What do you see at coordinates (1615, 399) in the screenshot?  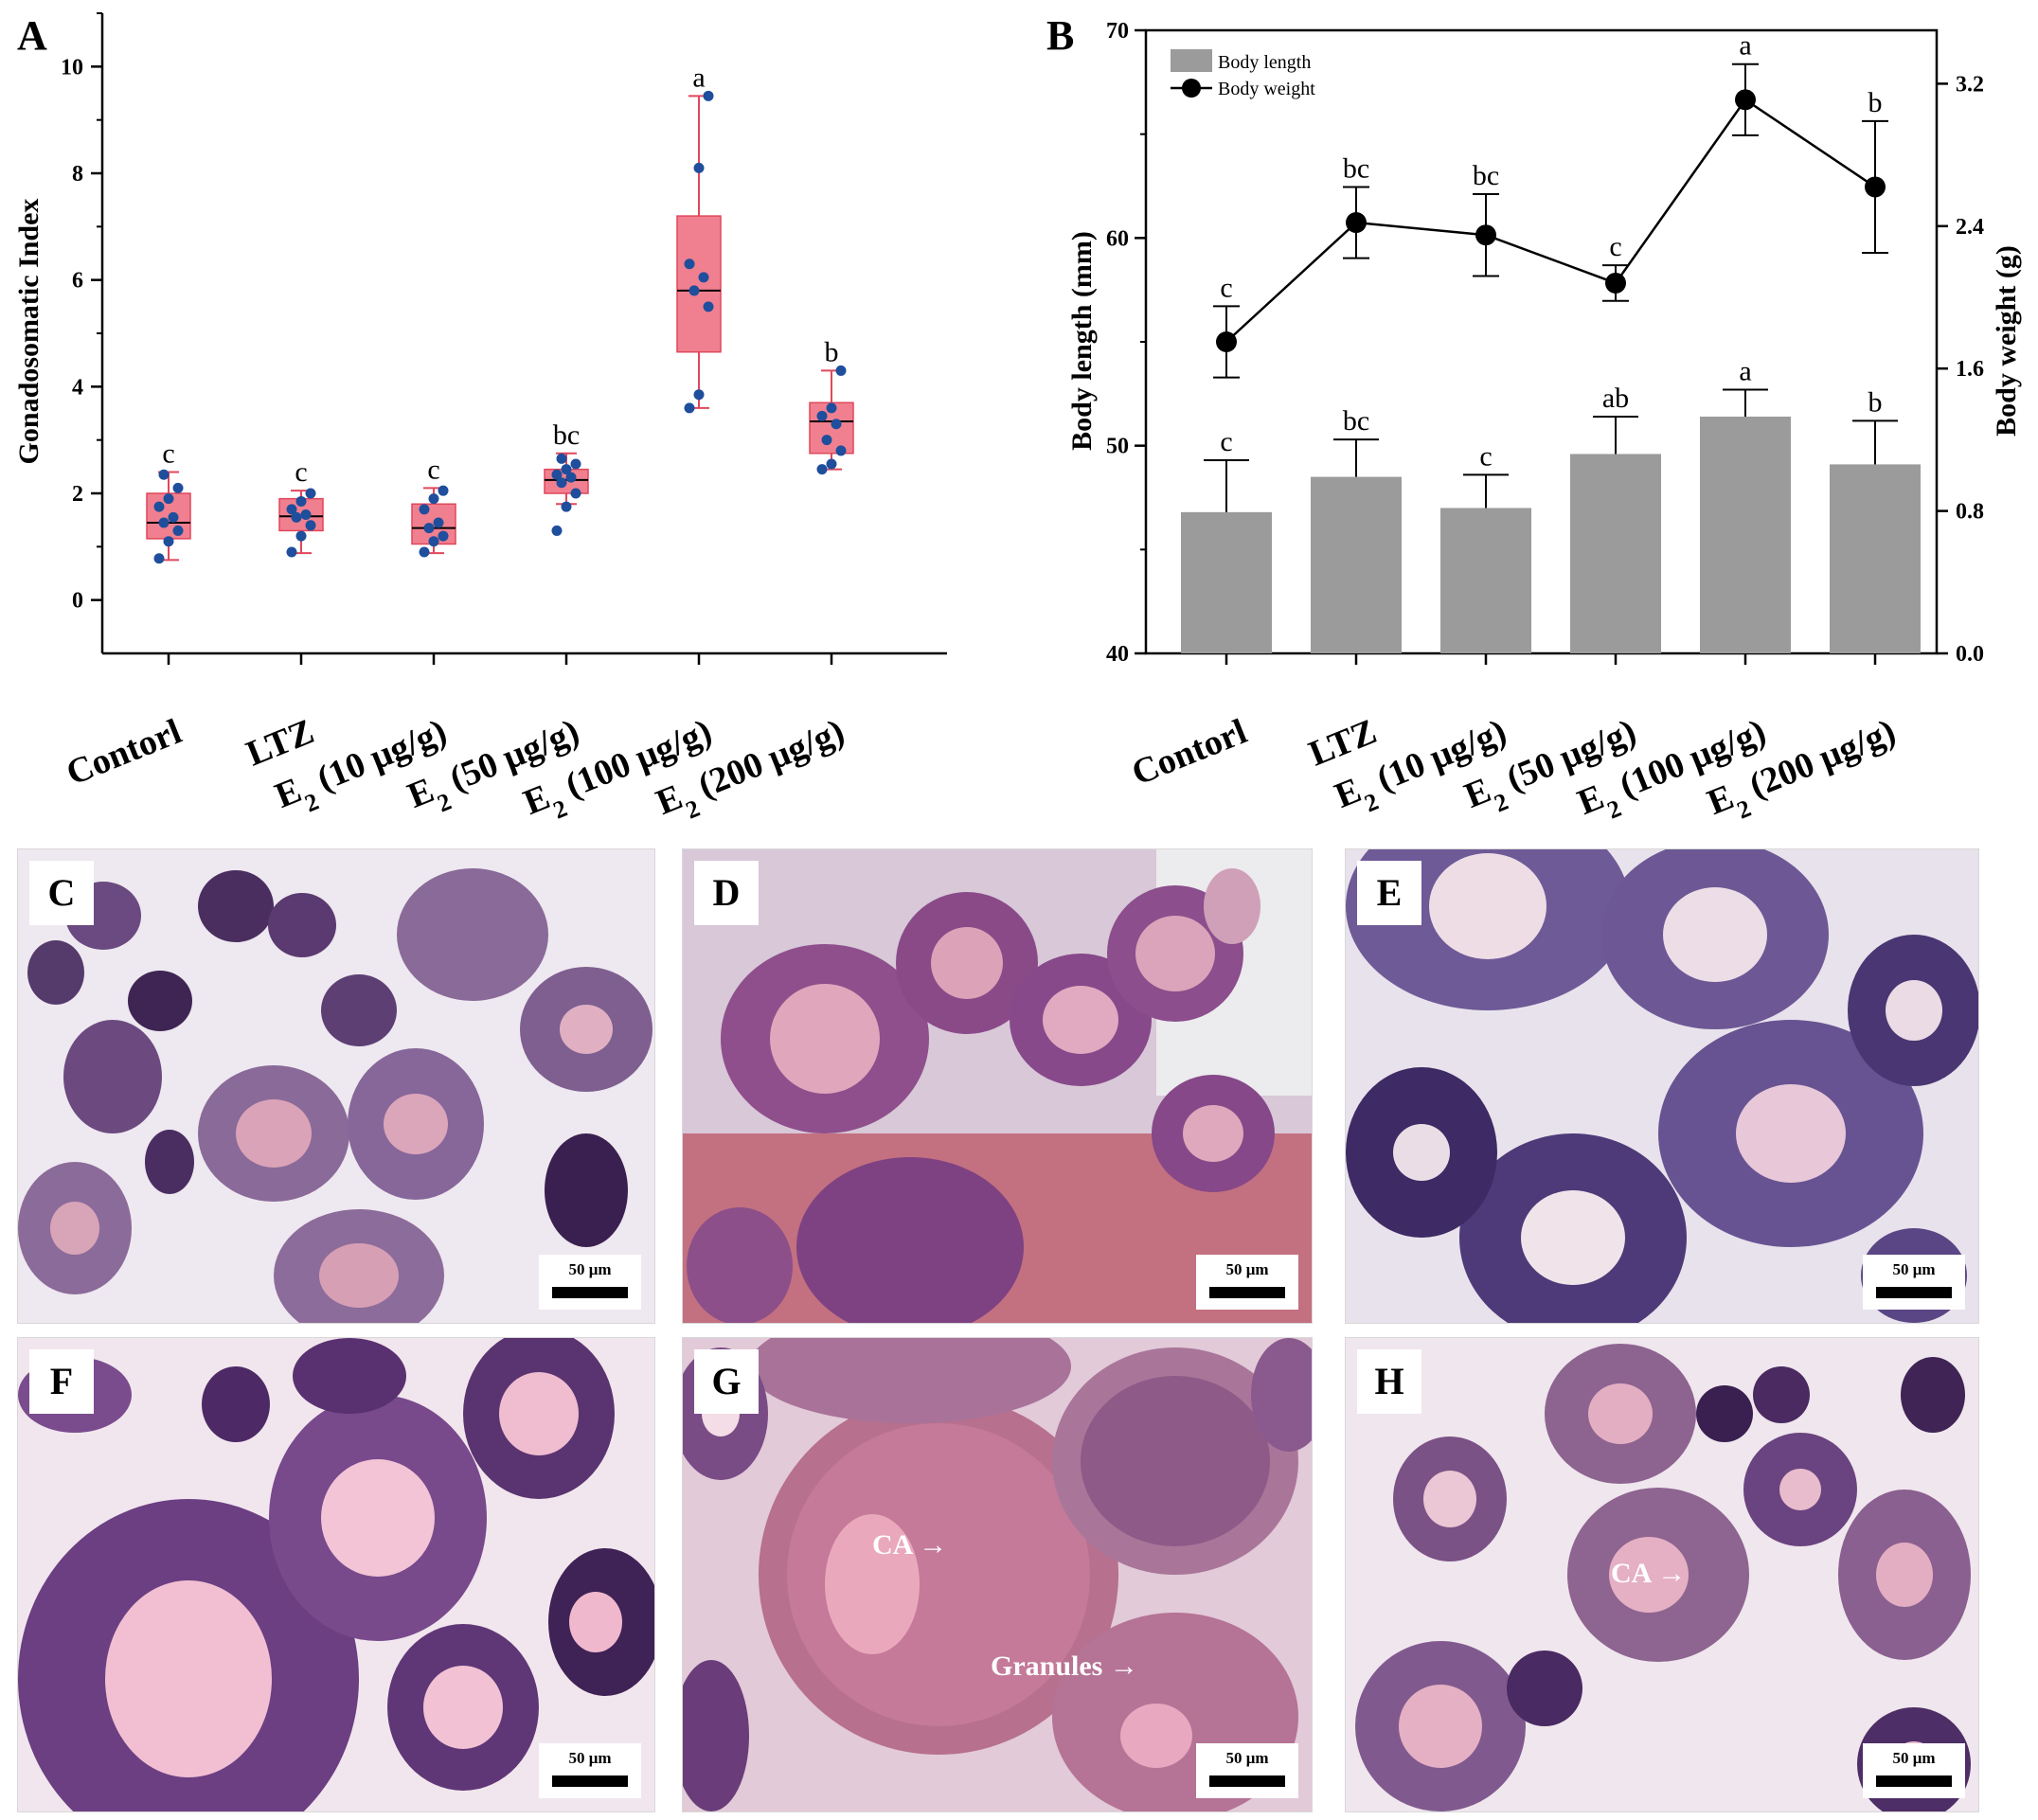 I see `bar-significance-letter: ab` at bounding box center [1615, 399].